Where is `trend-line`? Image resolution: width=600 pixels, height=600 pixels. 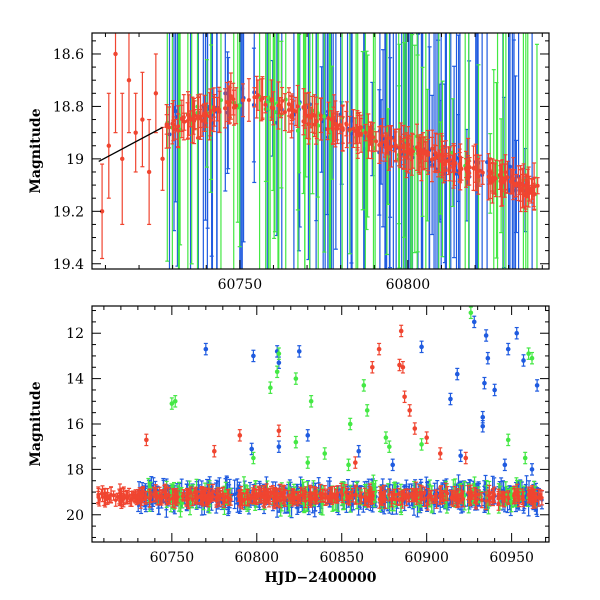 trend-line is located at coordinates (130, 144).